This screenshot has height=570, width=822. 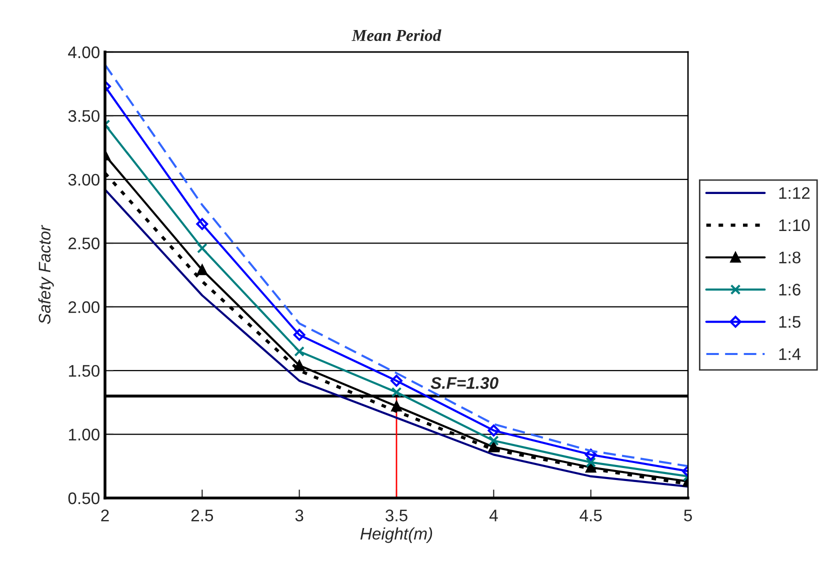 What do you see at coordinates (84, 498) in the screenshot?
I see `y-tick-label: 0.50` at bounding box center [84, 498].